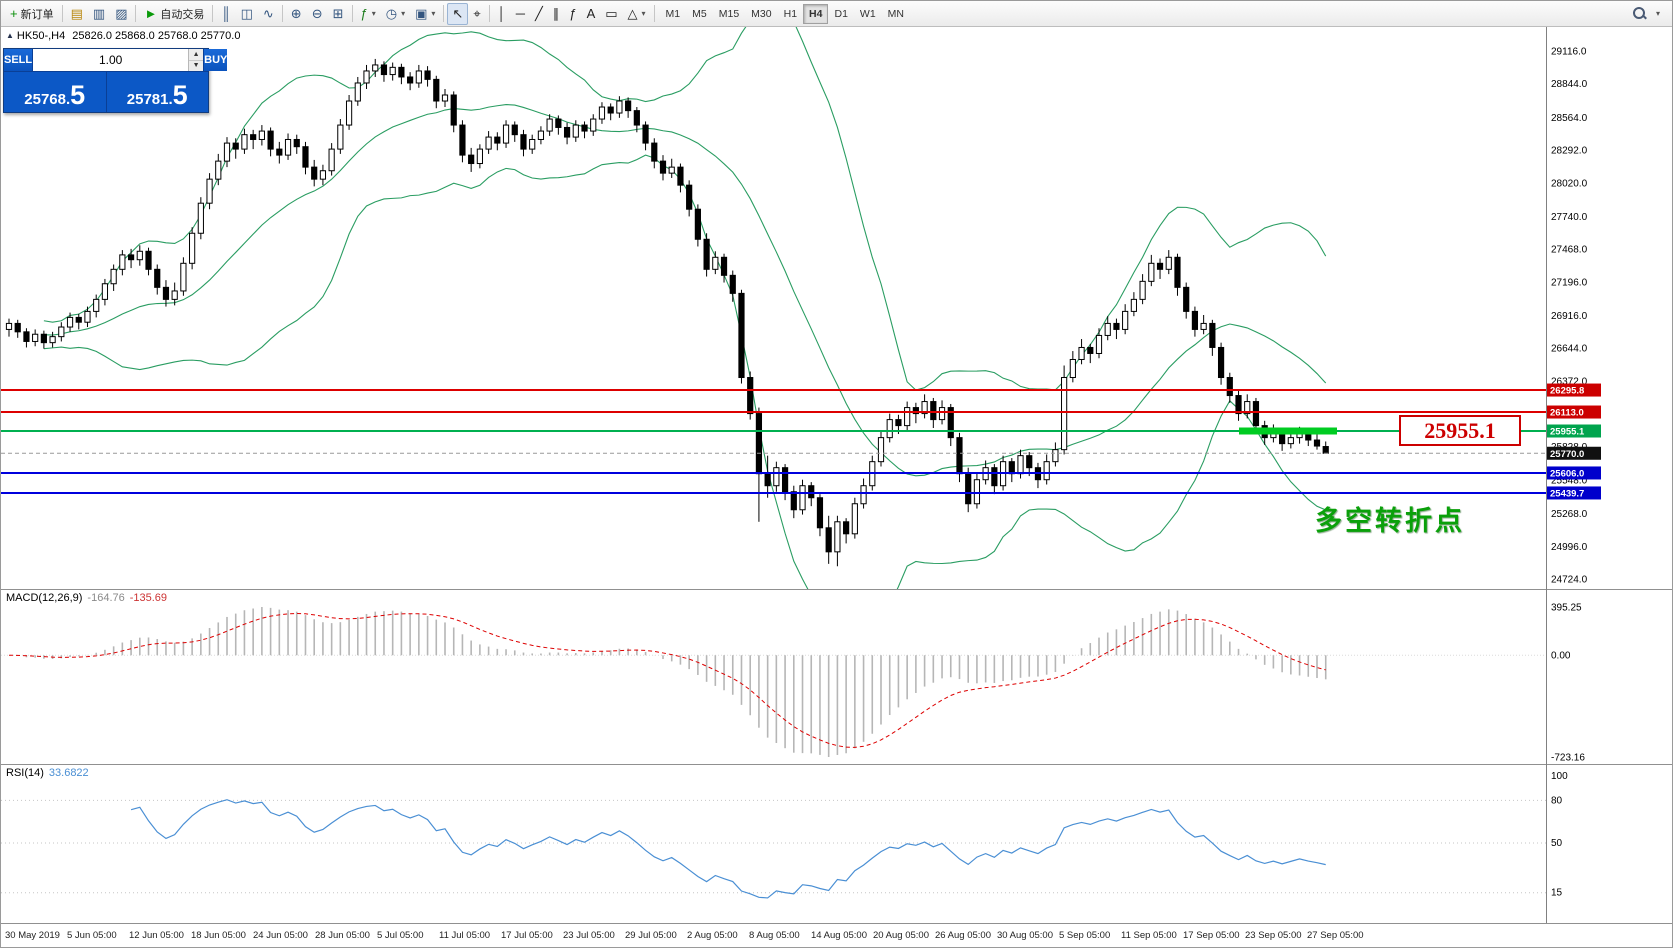  I want to click on periods-dropdown-icon: ▾, so click(403, 13).